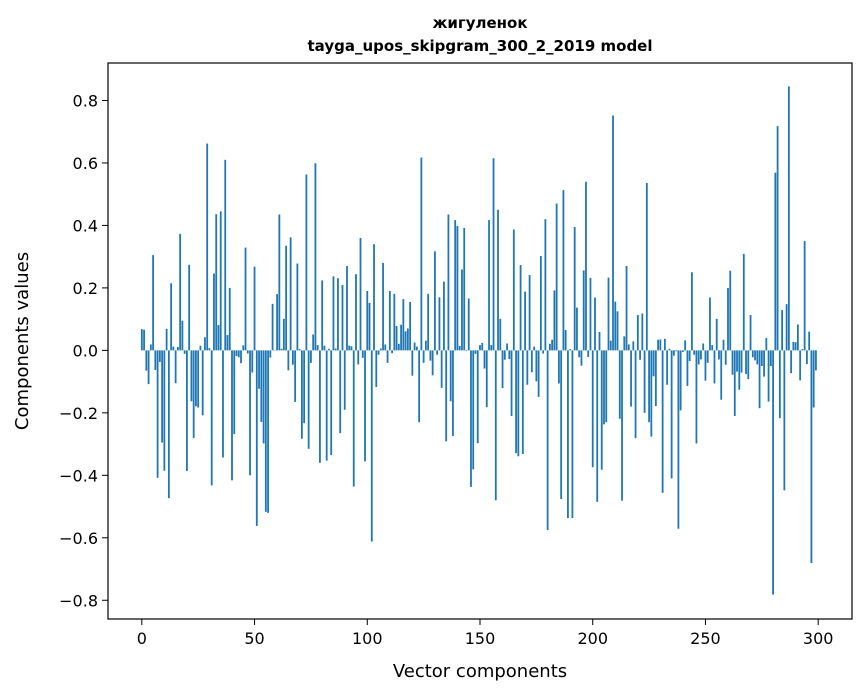 The image size is (867, 696). I want to click on x-axis: 0 50 100 150 200 250 300, so click(485, 633).